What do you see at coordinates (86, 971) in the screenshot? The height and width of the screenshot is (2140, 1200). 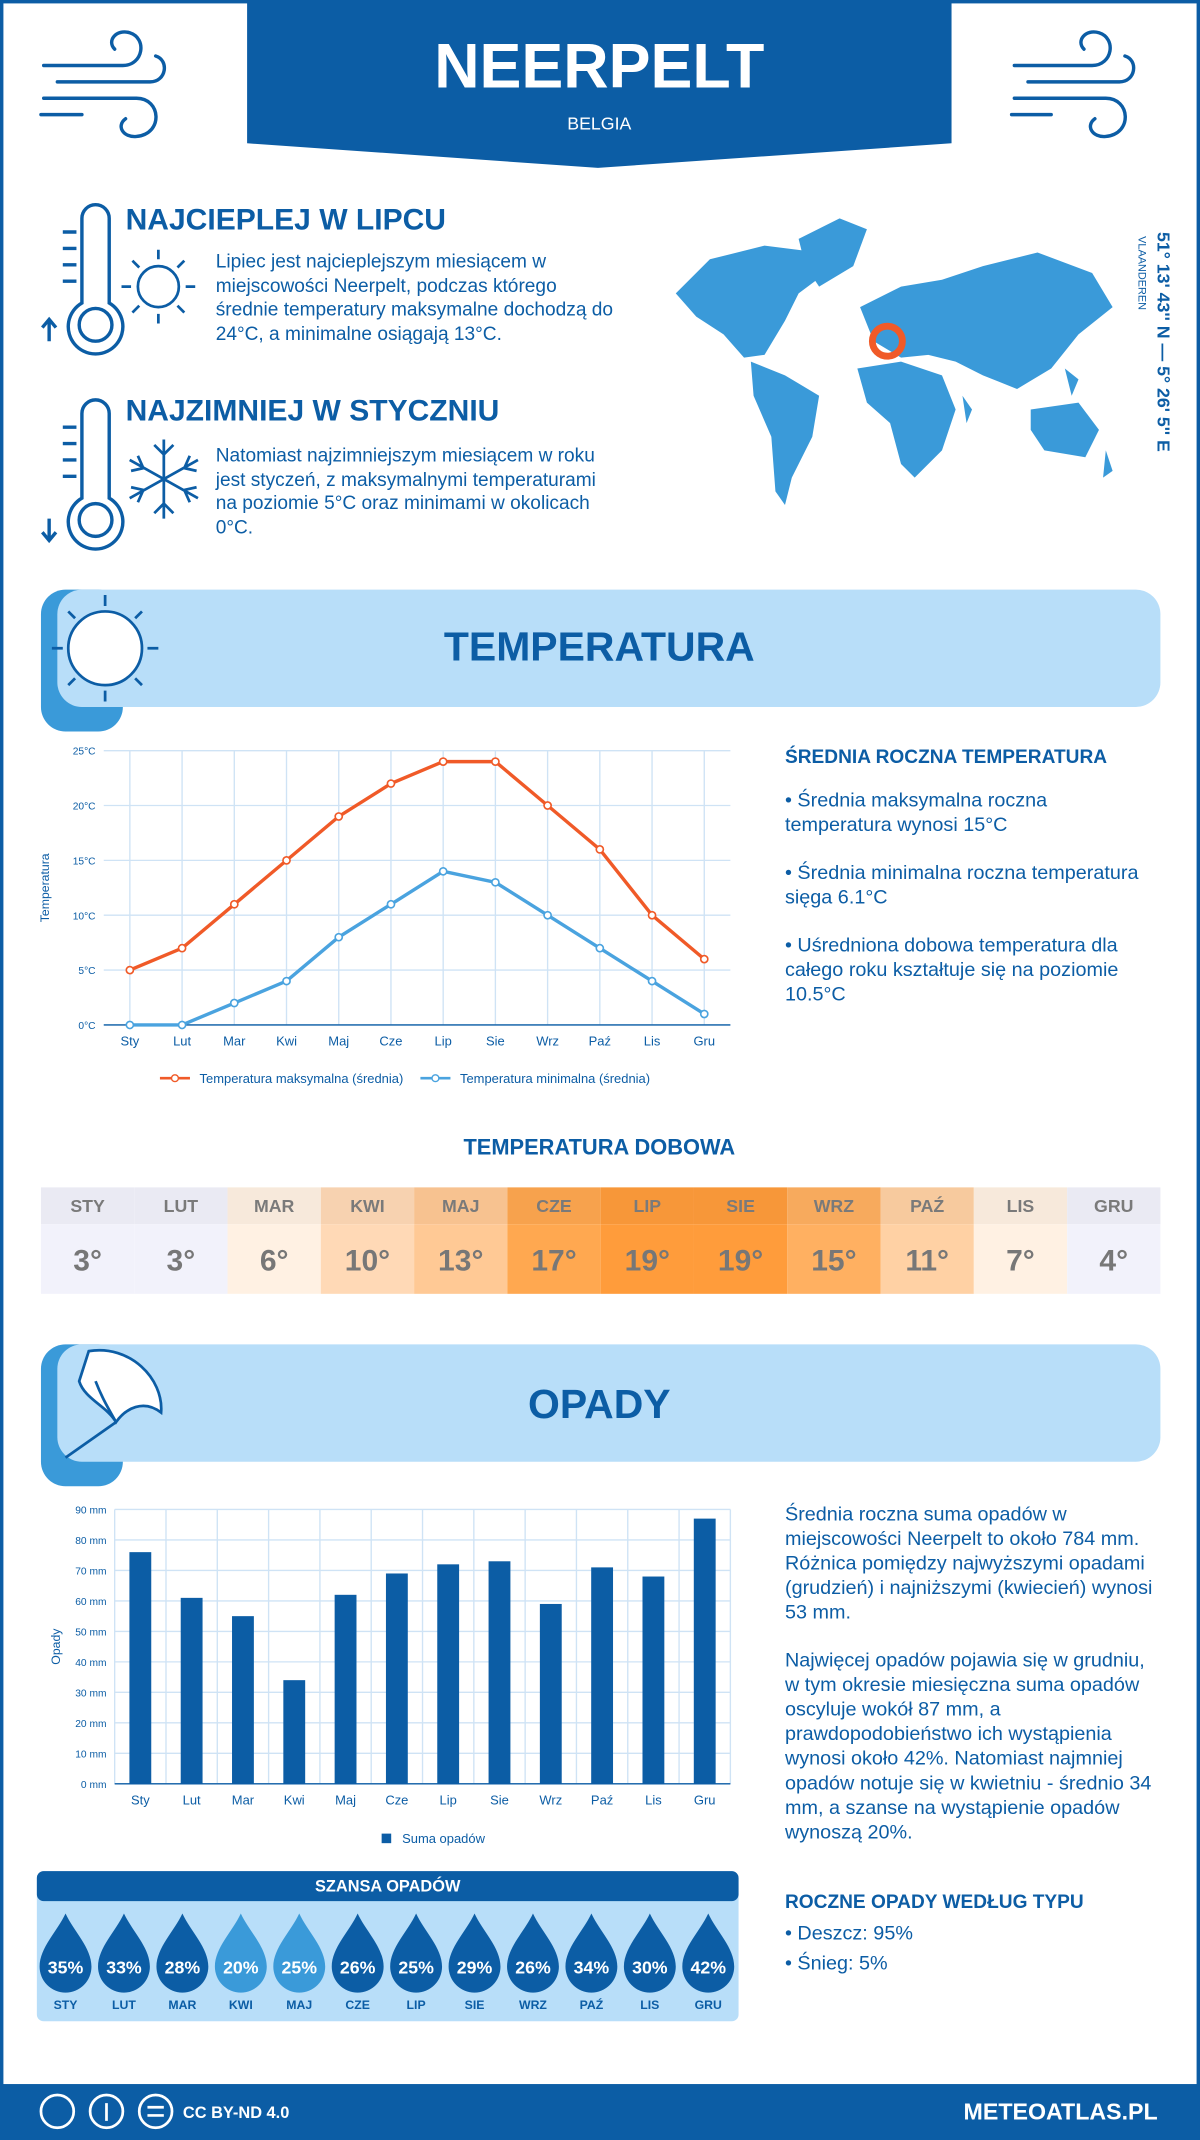 I see `y-tick-label: 5°C` at bounding box center [86, 971].